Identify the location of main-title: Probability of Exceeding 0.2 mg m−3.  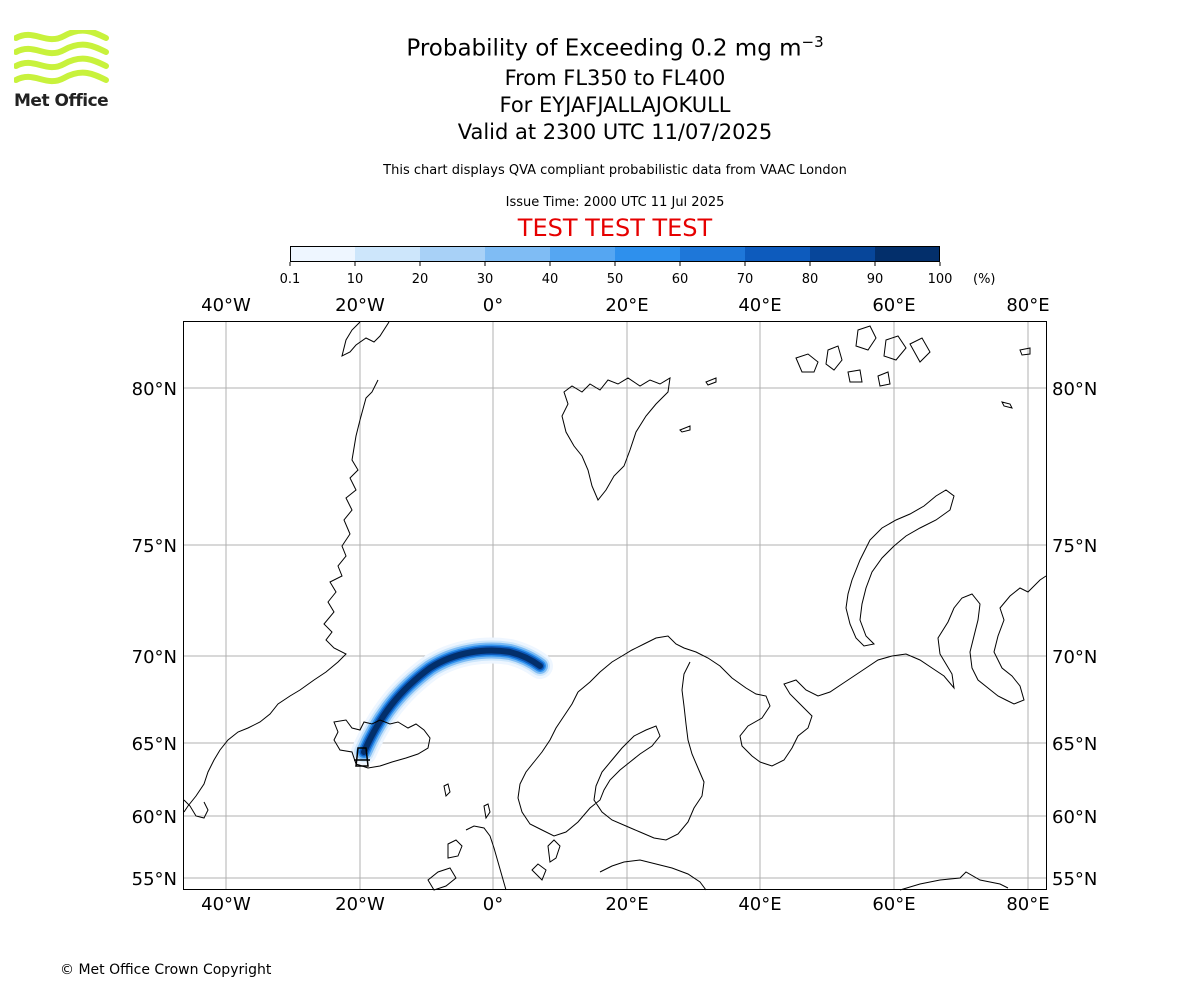
(615, 45).